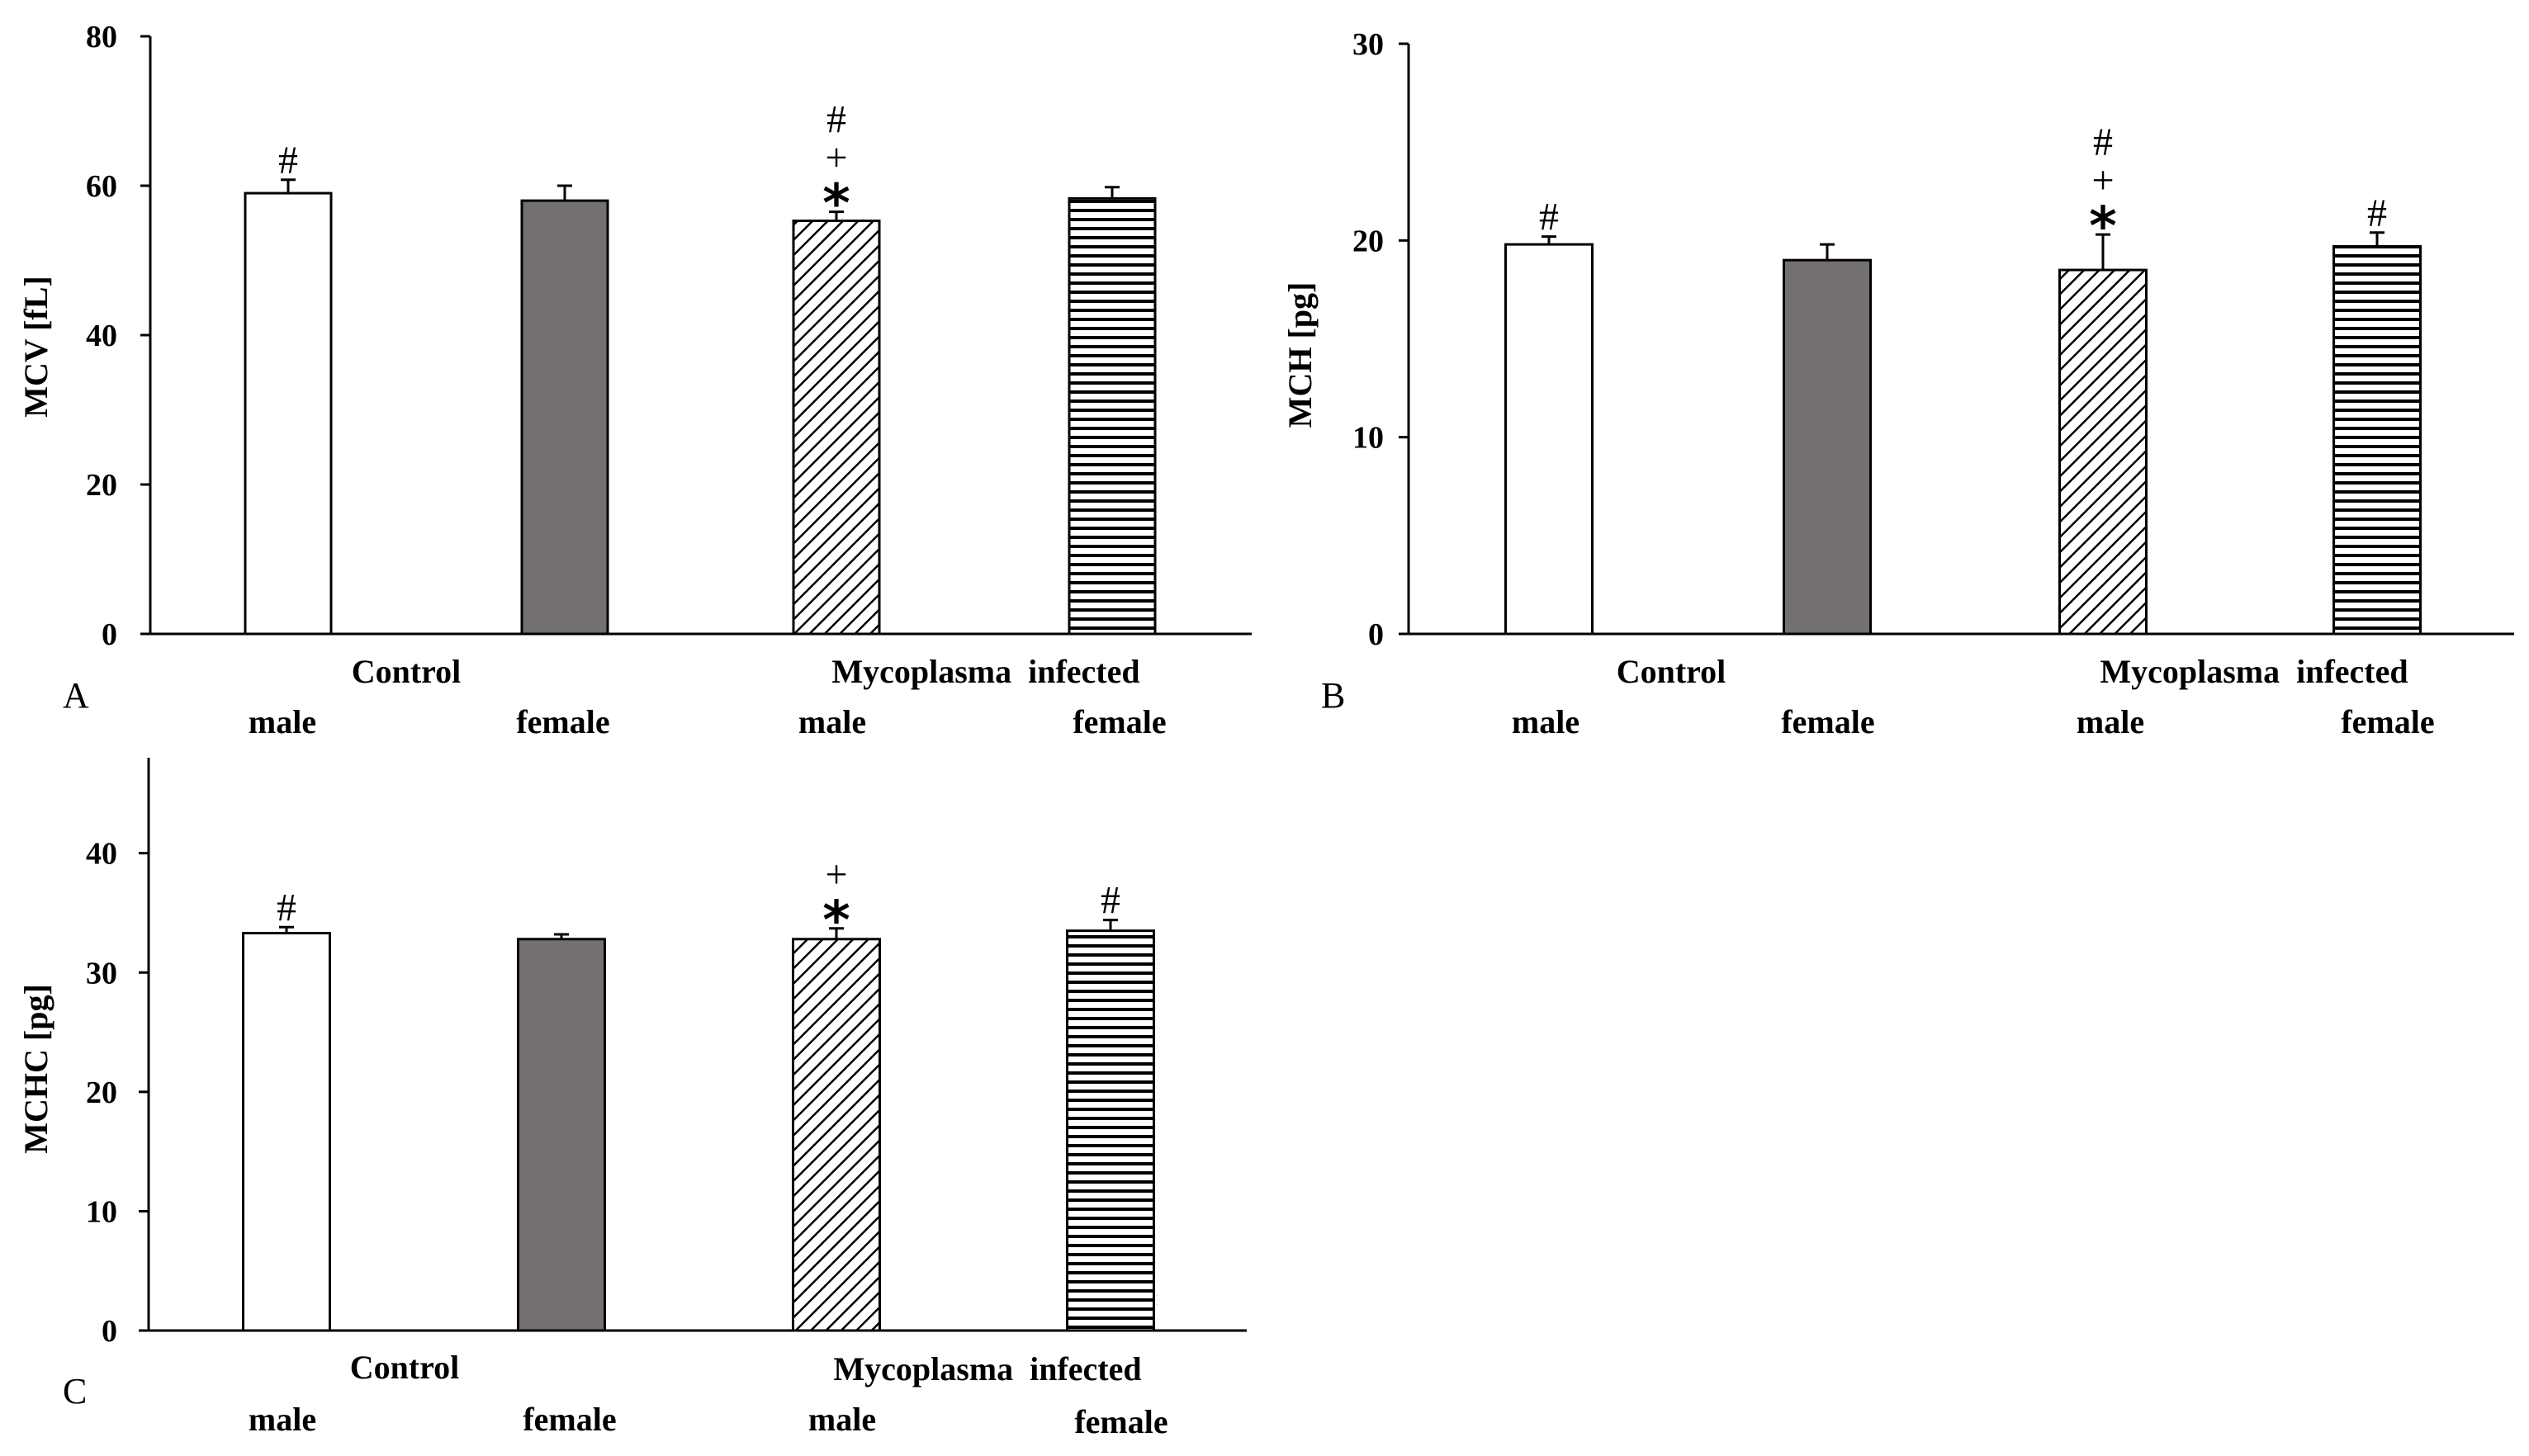 The image size is (2529, 1456). What do you see at coordinates (569, 1419) in the screenshot?
I see `panel-c-category-label-2: female` at bounding box center [569, 1419].